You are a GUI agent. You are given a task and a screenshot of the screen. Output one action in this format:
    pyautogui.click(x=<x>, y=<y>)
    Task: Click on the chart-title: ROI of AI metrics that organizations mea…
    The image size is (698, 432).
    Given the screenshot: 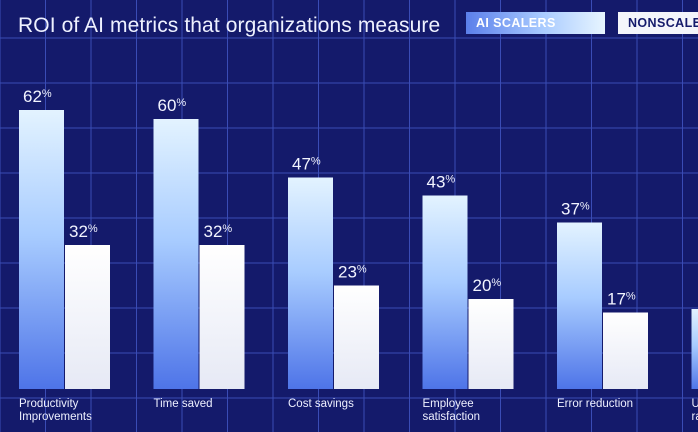 What is the action you would take?
    pyautogui.click(x=229, y=25)
    